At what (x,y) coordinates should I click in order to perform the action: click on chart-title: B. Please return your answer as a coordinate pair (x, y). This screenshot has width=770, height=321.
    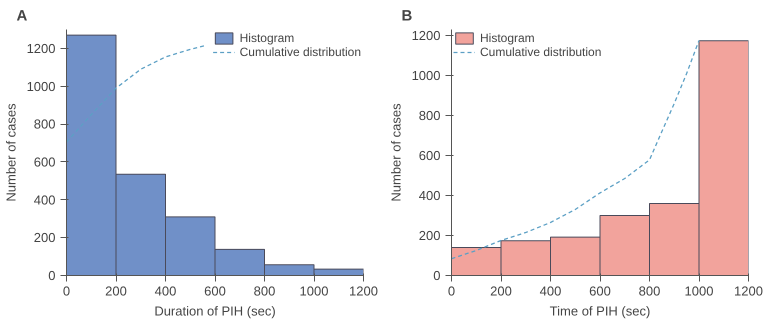
    Looking at the image, I should click on (407, 16).